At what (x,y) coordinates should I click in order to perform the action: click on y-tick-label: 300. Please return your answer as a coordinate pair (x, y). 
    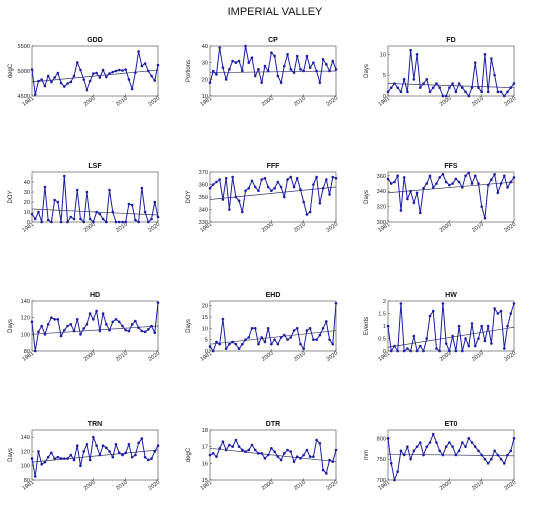
    Looking at the image, I should click on (381, 223).